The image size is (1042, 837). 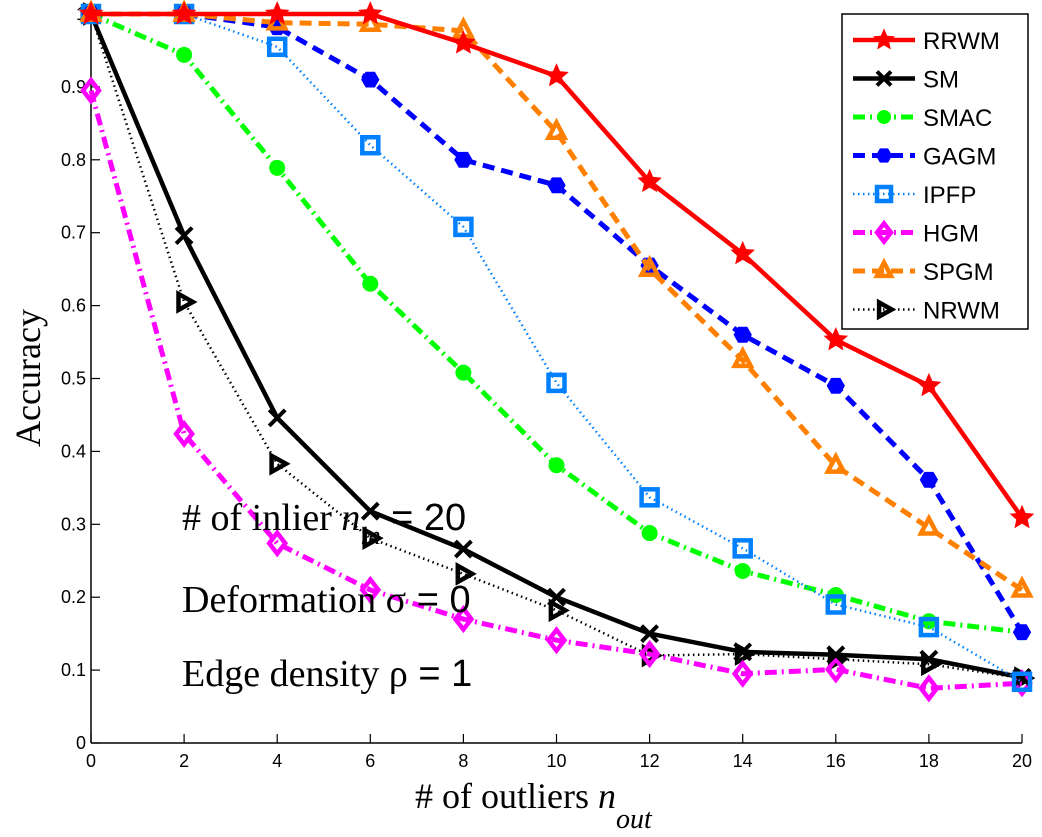 What do you see at coordinates (743, 761) in the screenshot?
I see `x-tick-label: 14` at bounding box center [743, 761].